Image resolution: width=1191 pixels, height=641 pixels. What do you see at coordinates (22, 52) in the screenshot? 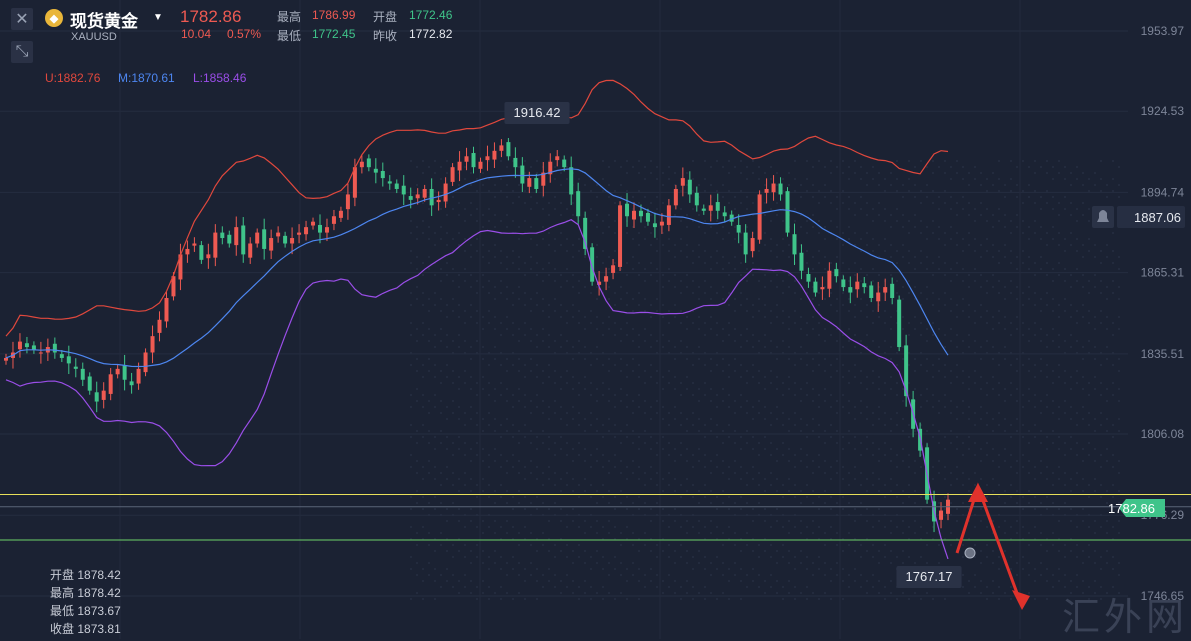
I see `collapse-icon: ⤡` at bounding box center [22, 52].